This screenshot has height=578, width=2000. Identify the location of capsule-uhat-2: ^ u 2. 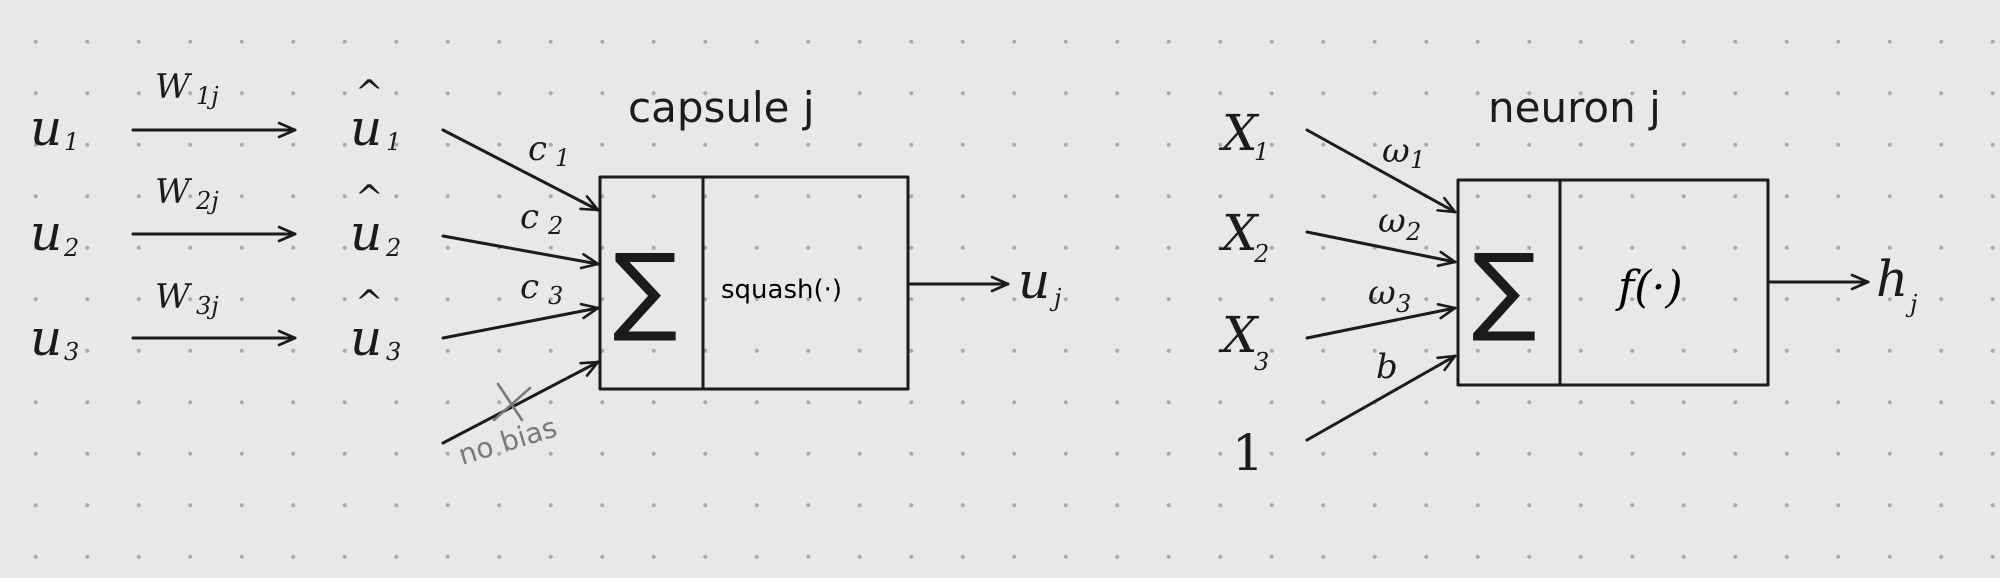
(375, 220).